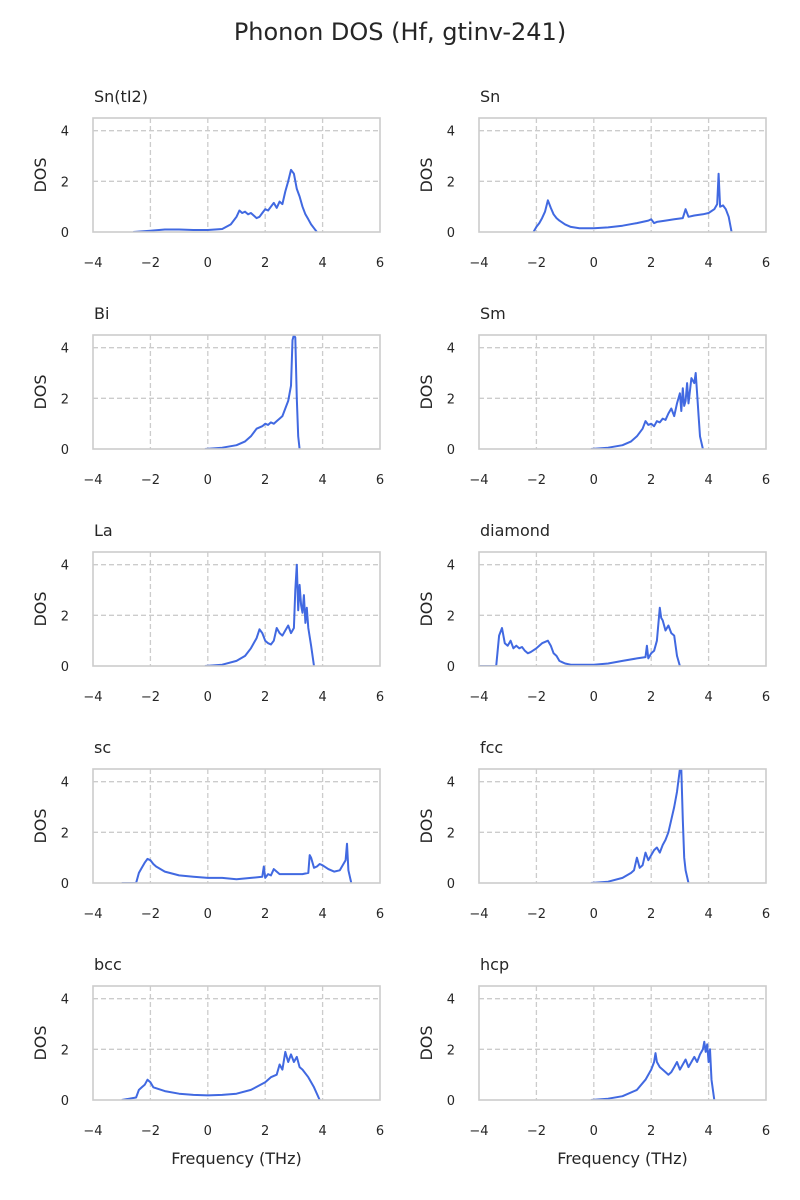 The width and height of the screenshot is (800, 1200). What do you see at coordinates (494, 964) in the screenshot?
I see `subplot-title: hcp` at bounding box center [494, 964].